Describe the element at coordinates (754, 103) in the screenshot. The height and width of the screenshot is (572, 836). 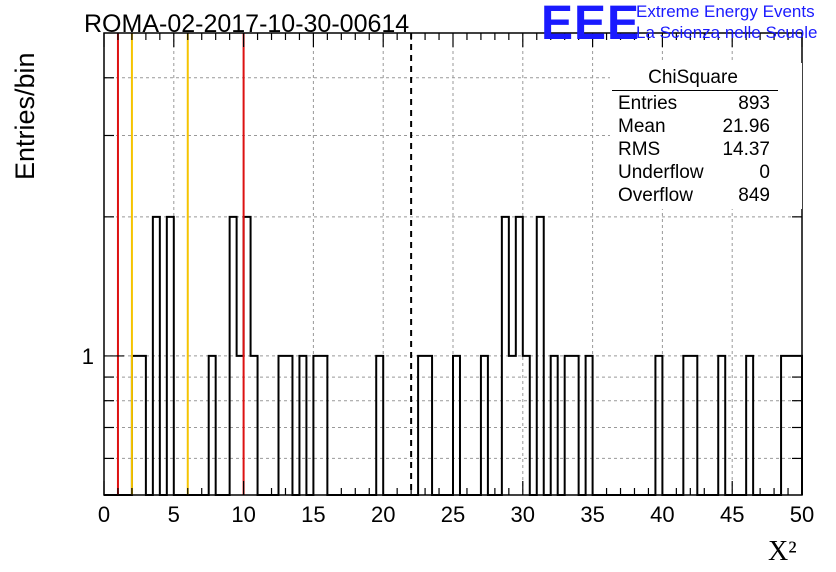
I see `stats-value: 893` at that location.